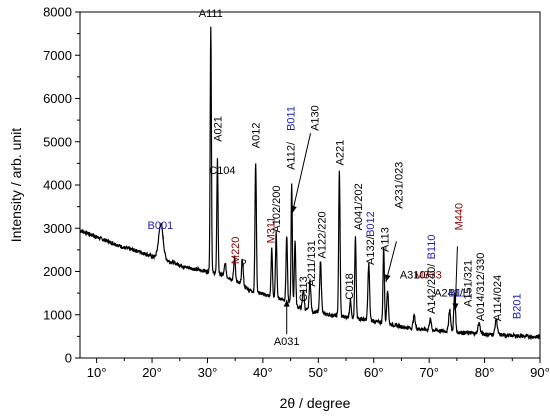 The image size is (550, 418). What do you see at coordinates (152, 372) in the screenshot?
I see `x-tick-label: 20°` at bounding box center [152, 372].